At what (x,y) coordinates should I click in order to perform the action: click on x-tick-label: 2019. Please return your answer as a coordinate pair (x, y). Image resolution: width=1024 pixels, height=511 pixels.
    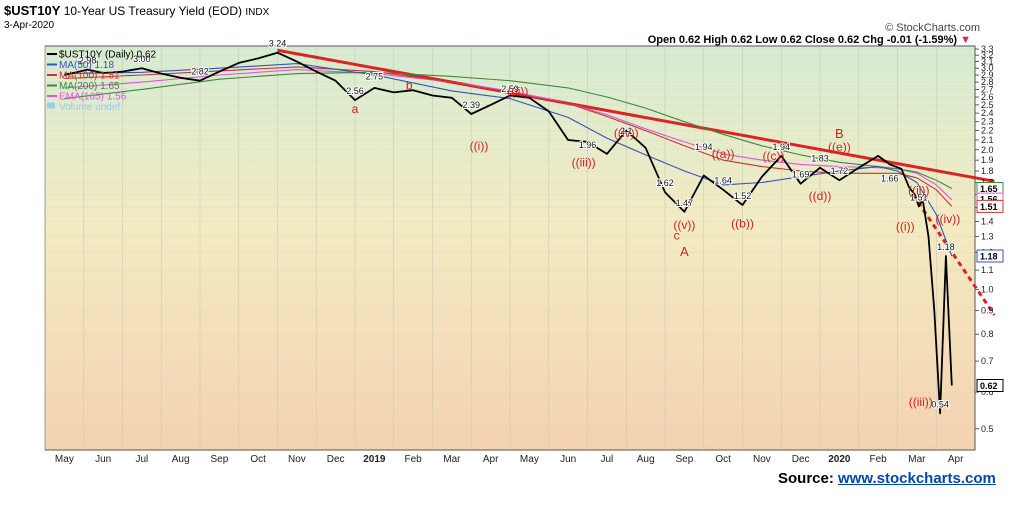
    Looking at the image, I should click on (374, 459).